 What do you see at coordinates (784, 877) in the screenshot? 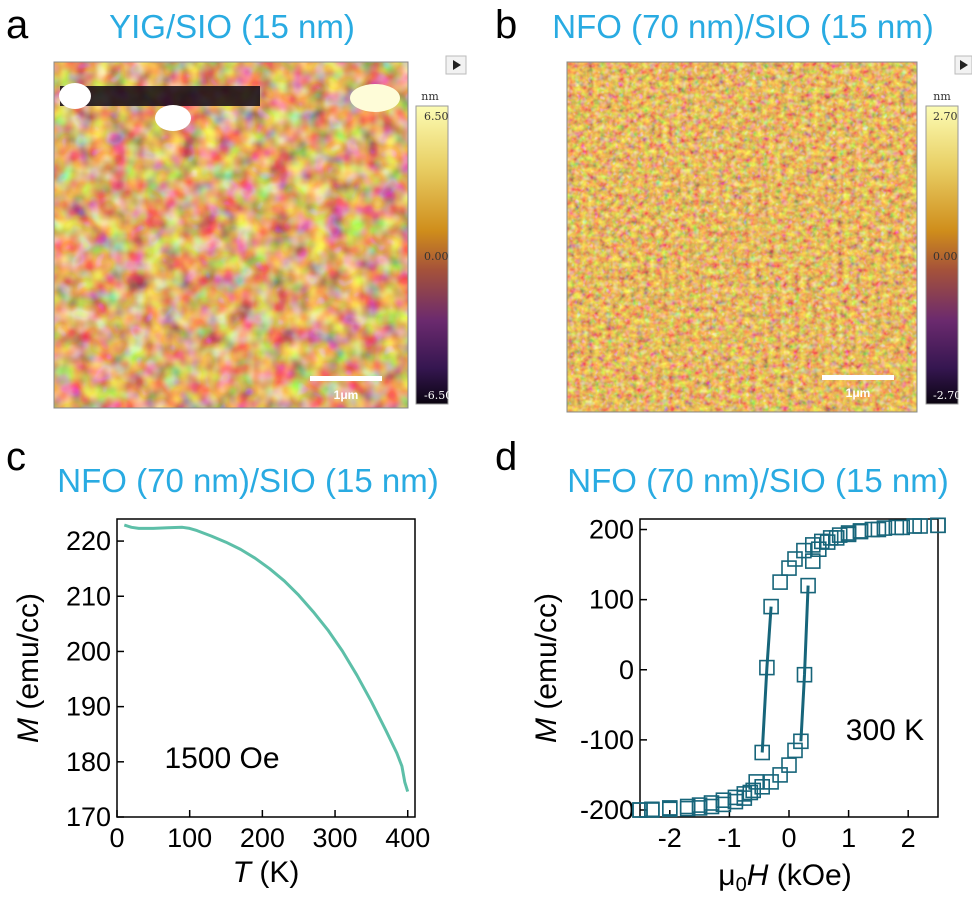
I see `x-axis-label-d: μ0H (kOe)` at bounding box center [784, 877].